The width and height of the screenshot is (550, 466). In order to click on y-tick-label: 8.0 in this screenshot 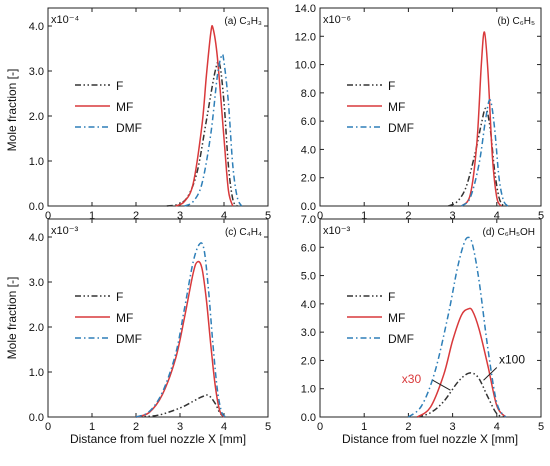, I will do `click(308, 94)`.